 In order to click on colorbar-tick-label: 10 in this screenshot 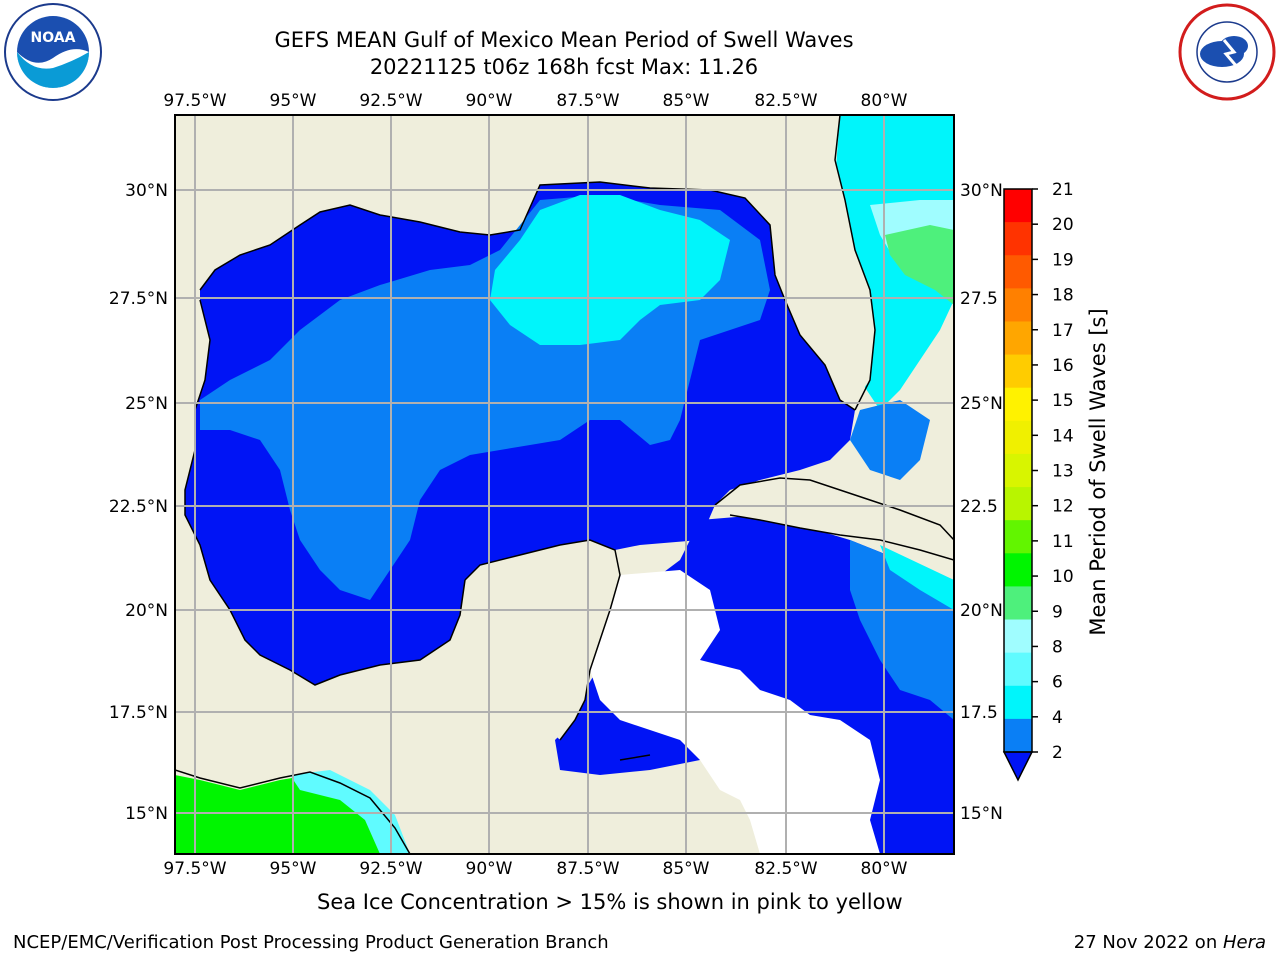, I will do `click(1063, 577)`.